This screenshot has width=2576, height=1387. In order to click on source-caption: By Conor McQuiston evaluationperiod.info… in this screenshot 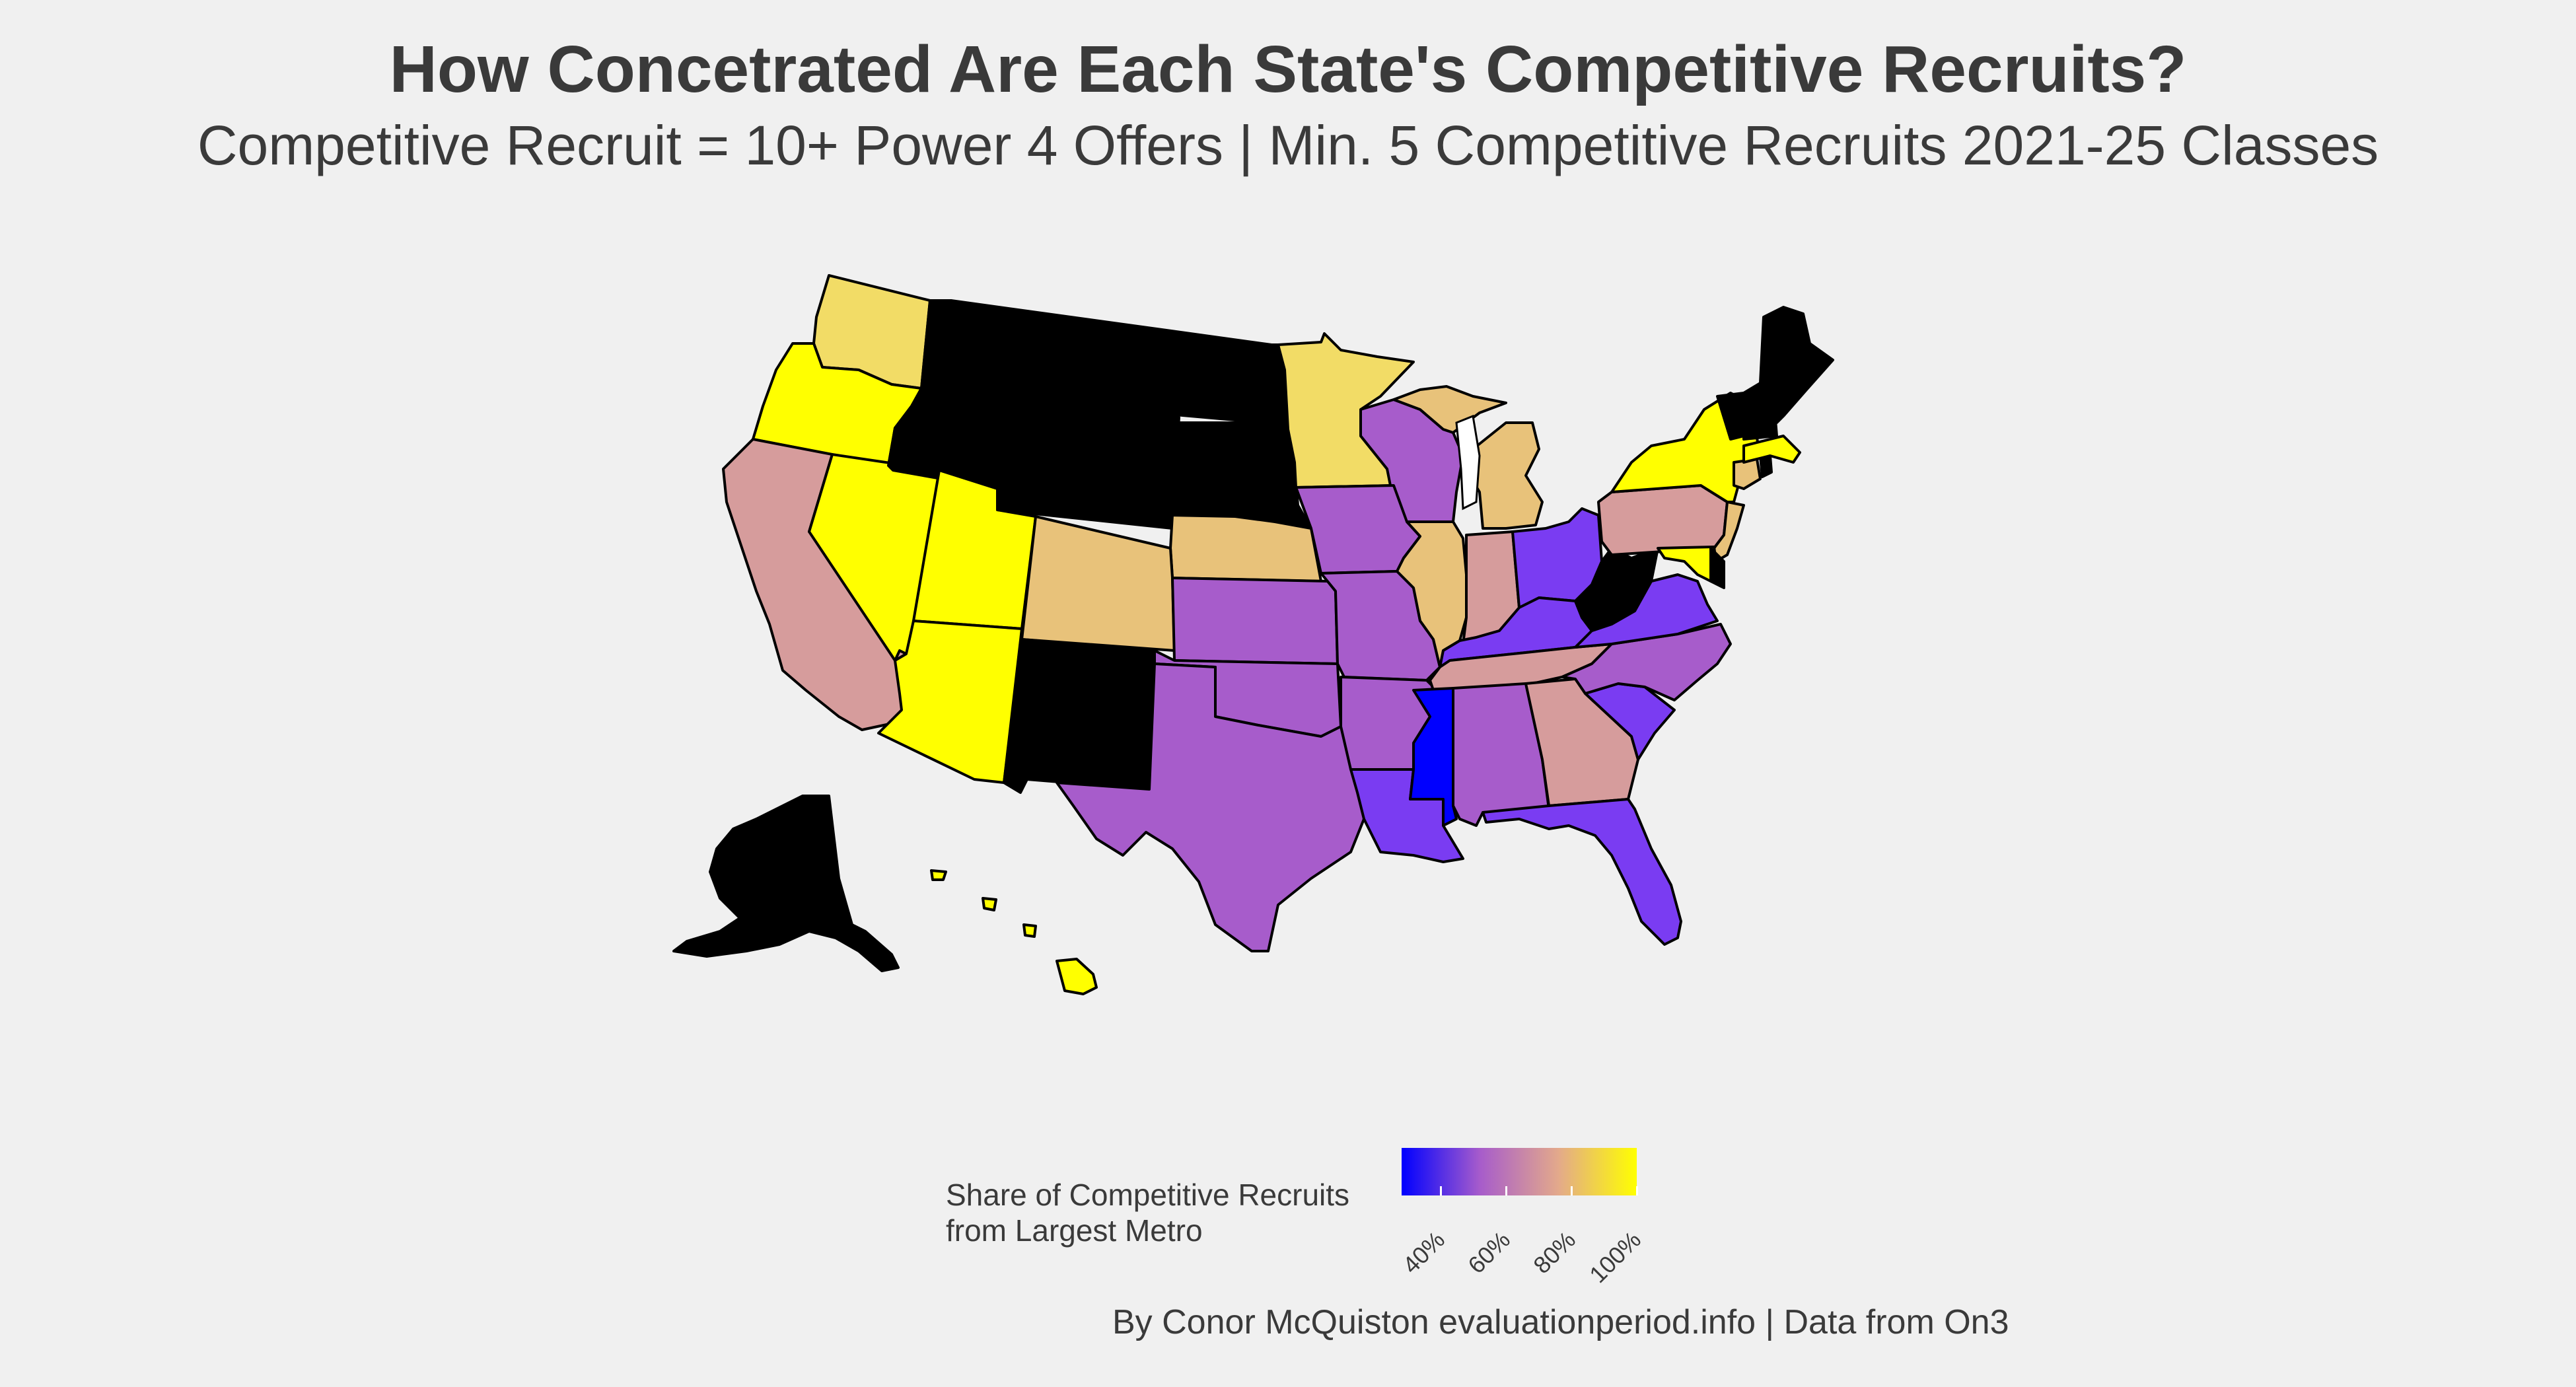, I will do `click(1561, 1322)`.